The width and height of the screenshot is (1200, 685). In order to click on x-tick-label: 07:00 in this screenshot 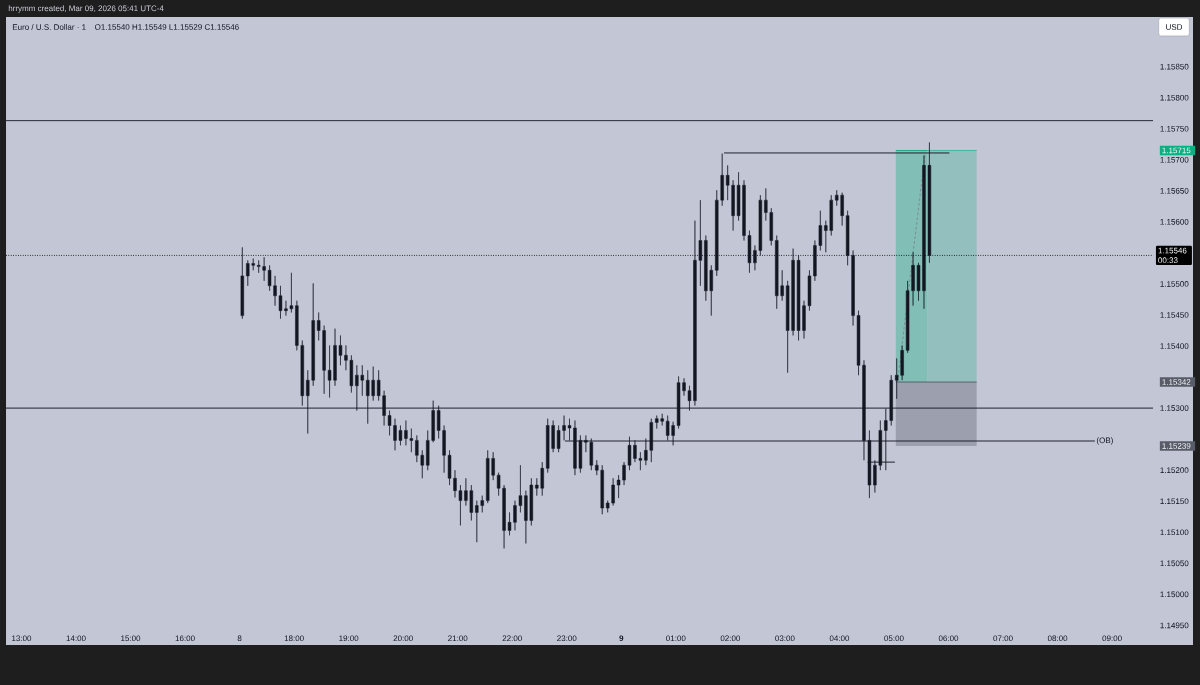, I will do `click(1003, 638)`.